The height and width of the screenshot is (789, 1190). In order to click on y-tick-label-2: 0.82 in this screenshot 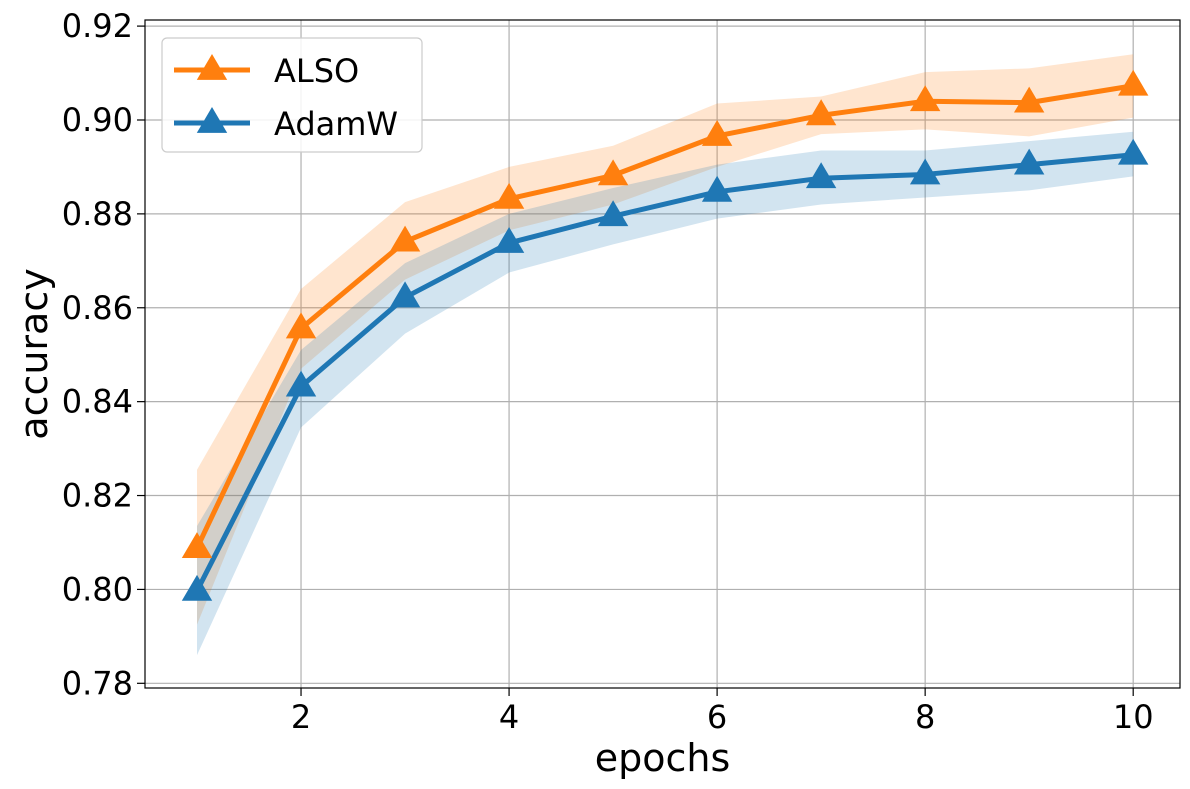, I will do `click(97, 496)`.